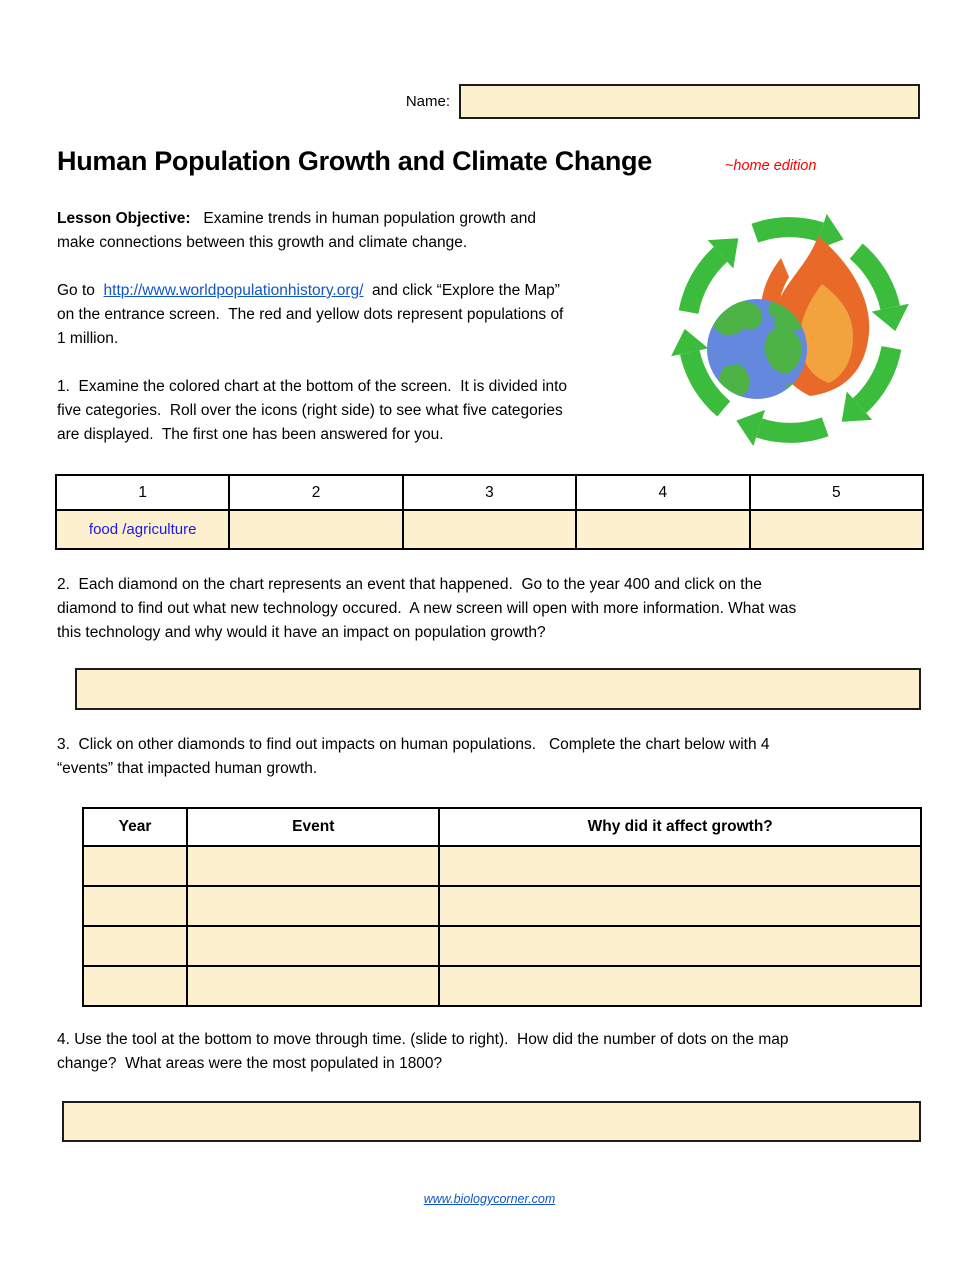 This screenshot has width=979, height=1266. Describe the element at coordinates (770, 166) in the screenshot. I see `edition-note: ~home edition` at that location.